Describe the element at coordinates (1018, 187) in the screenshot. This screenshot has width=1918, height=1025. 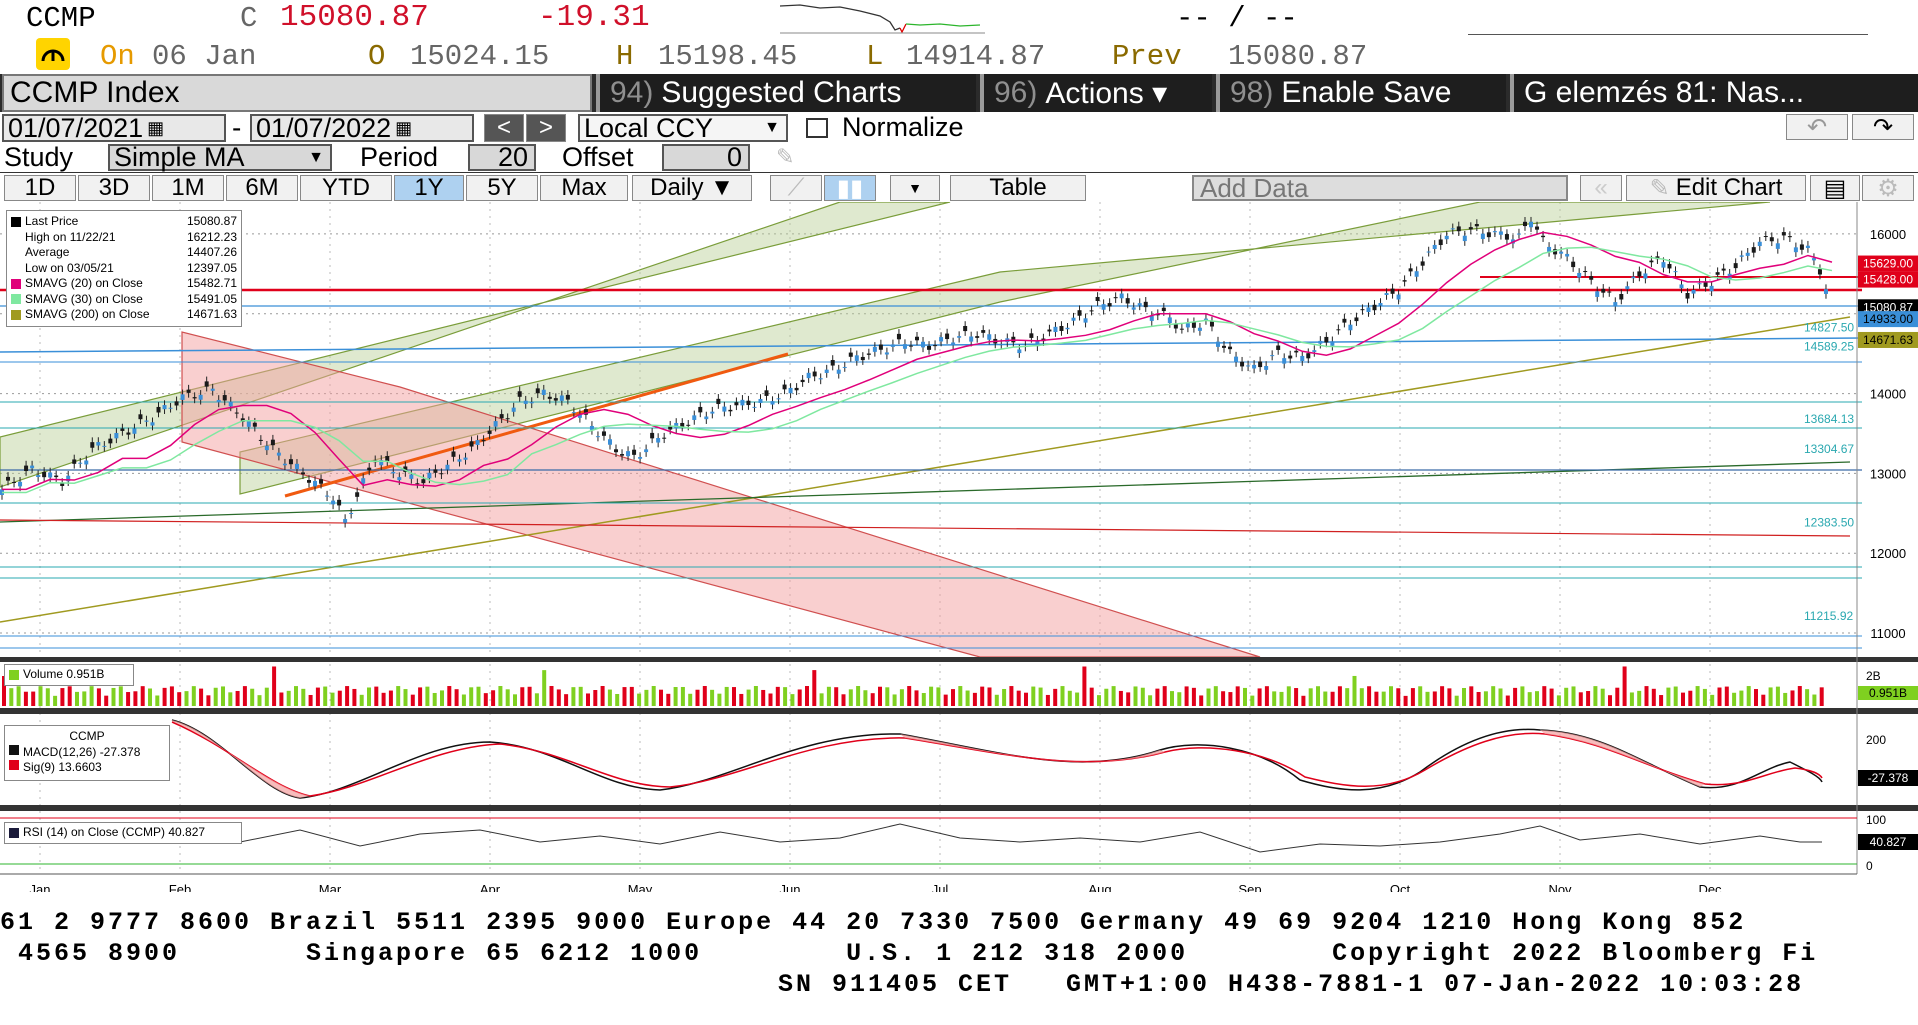
I see `table-button: Table` at that location.